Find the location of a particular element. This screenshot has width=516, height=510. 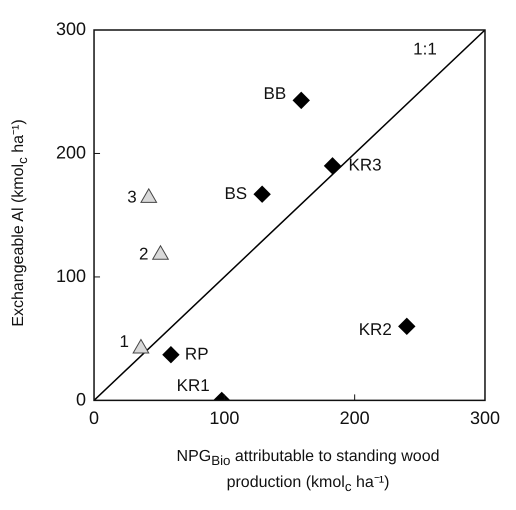

y-tick-label: 100 is located at coordinates (71, 276).